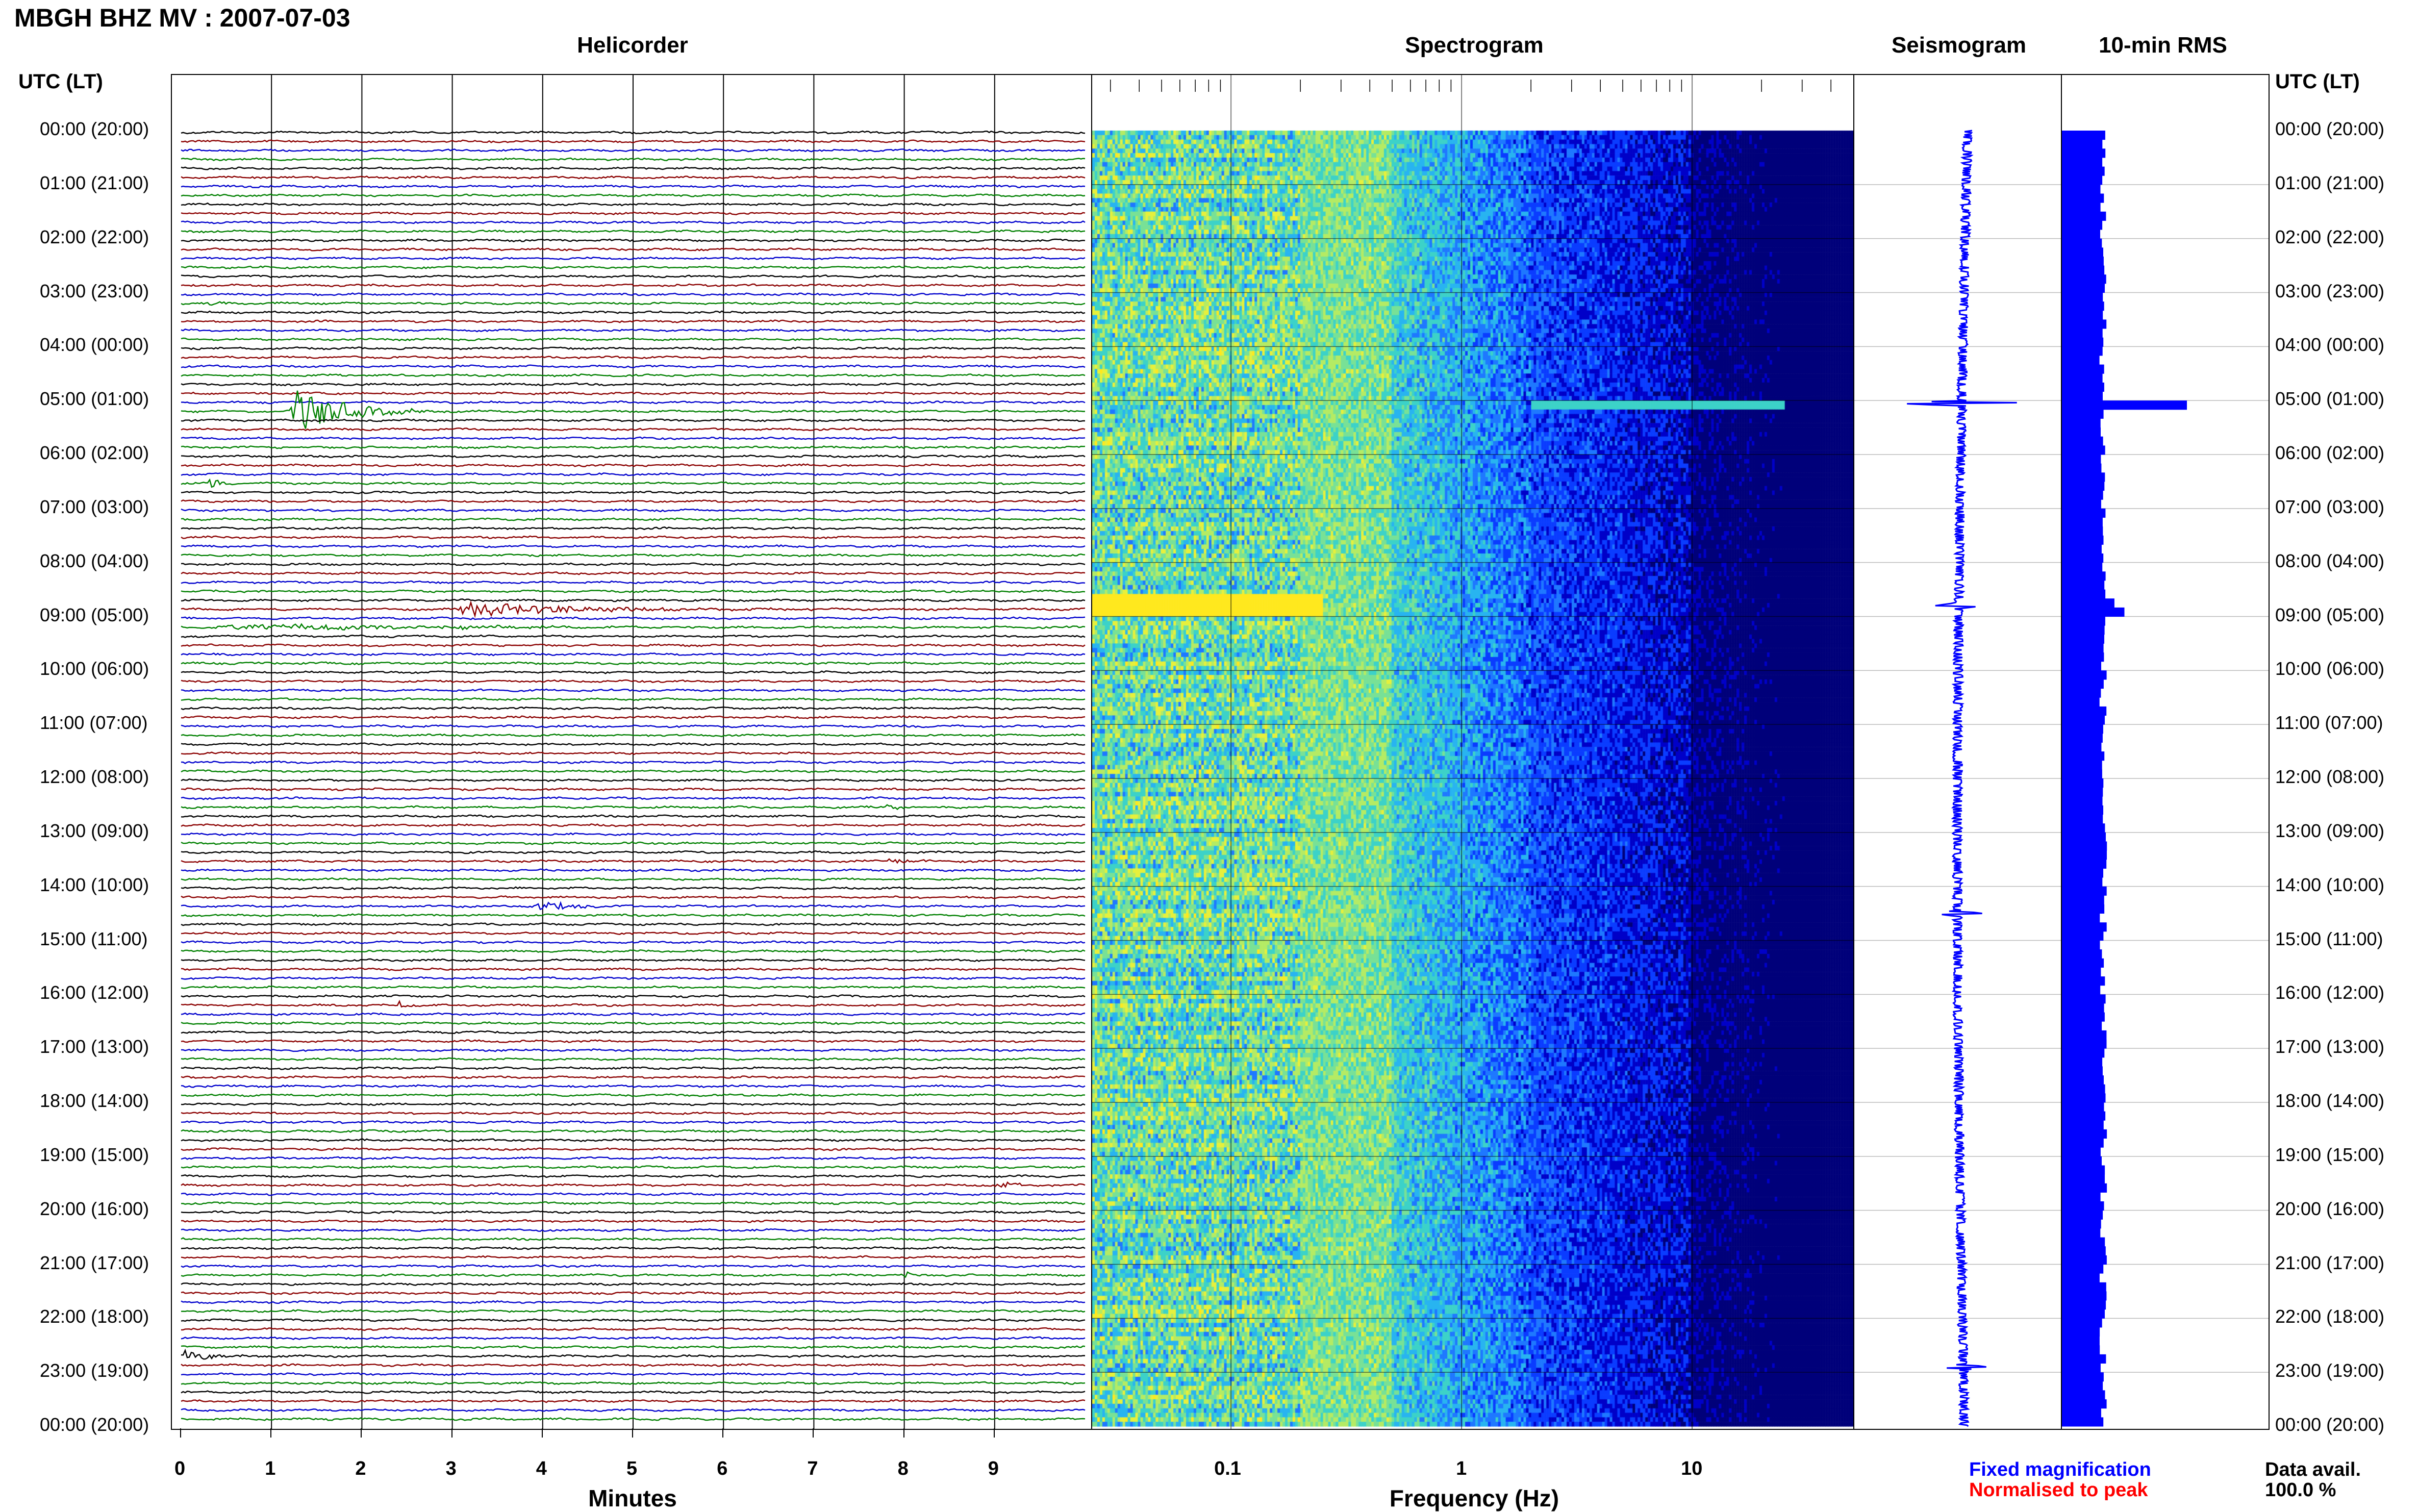 The width and height of the screenshot is (2418, 1512). Describe the element at coordinates (904, 1433) in the screenshot. I see `minute-tick-mark` at that location.